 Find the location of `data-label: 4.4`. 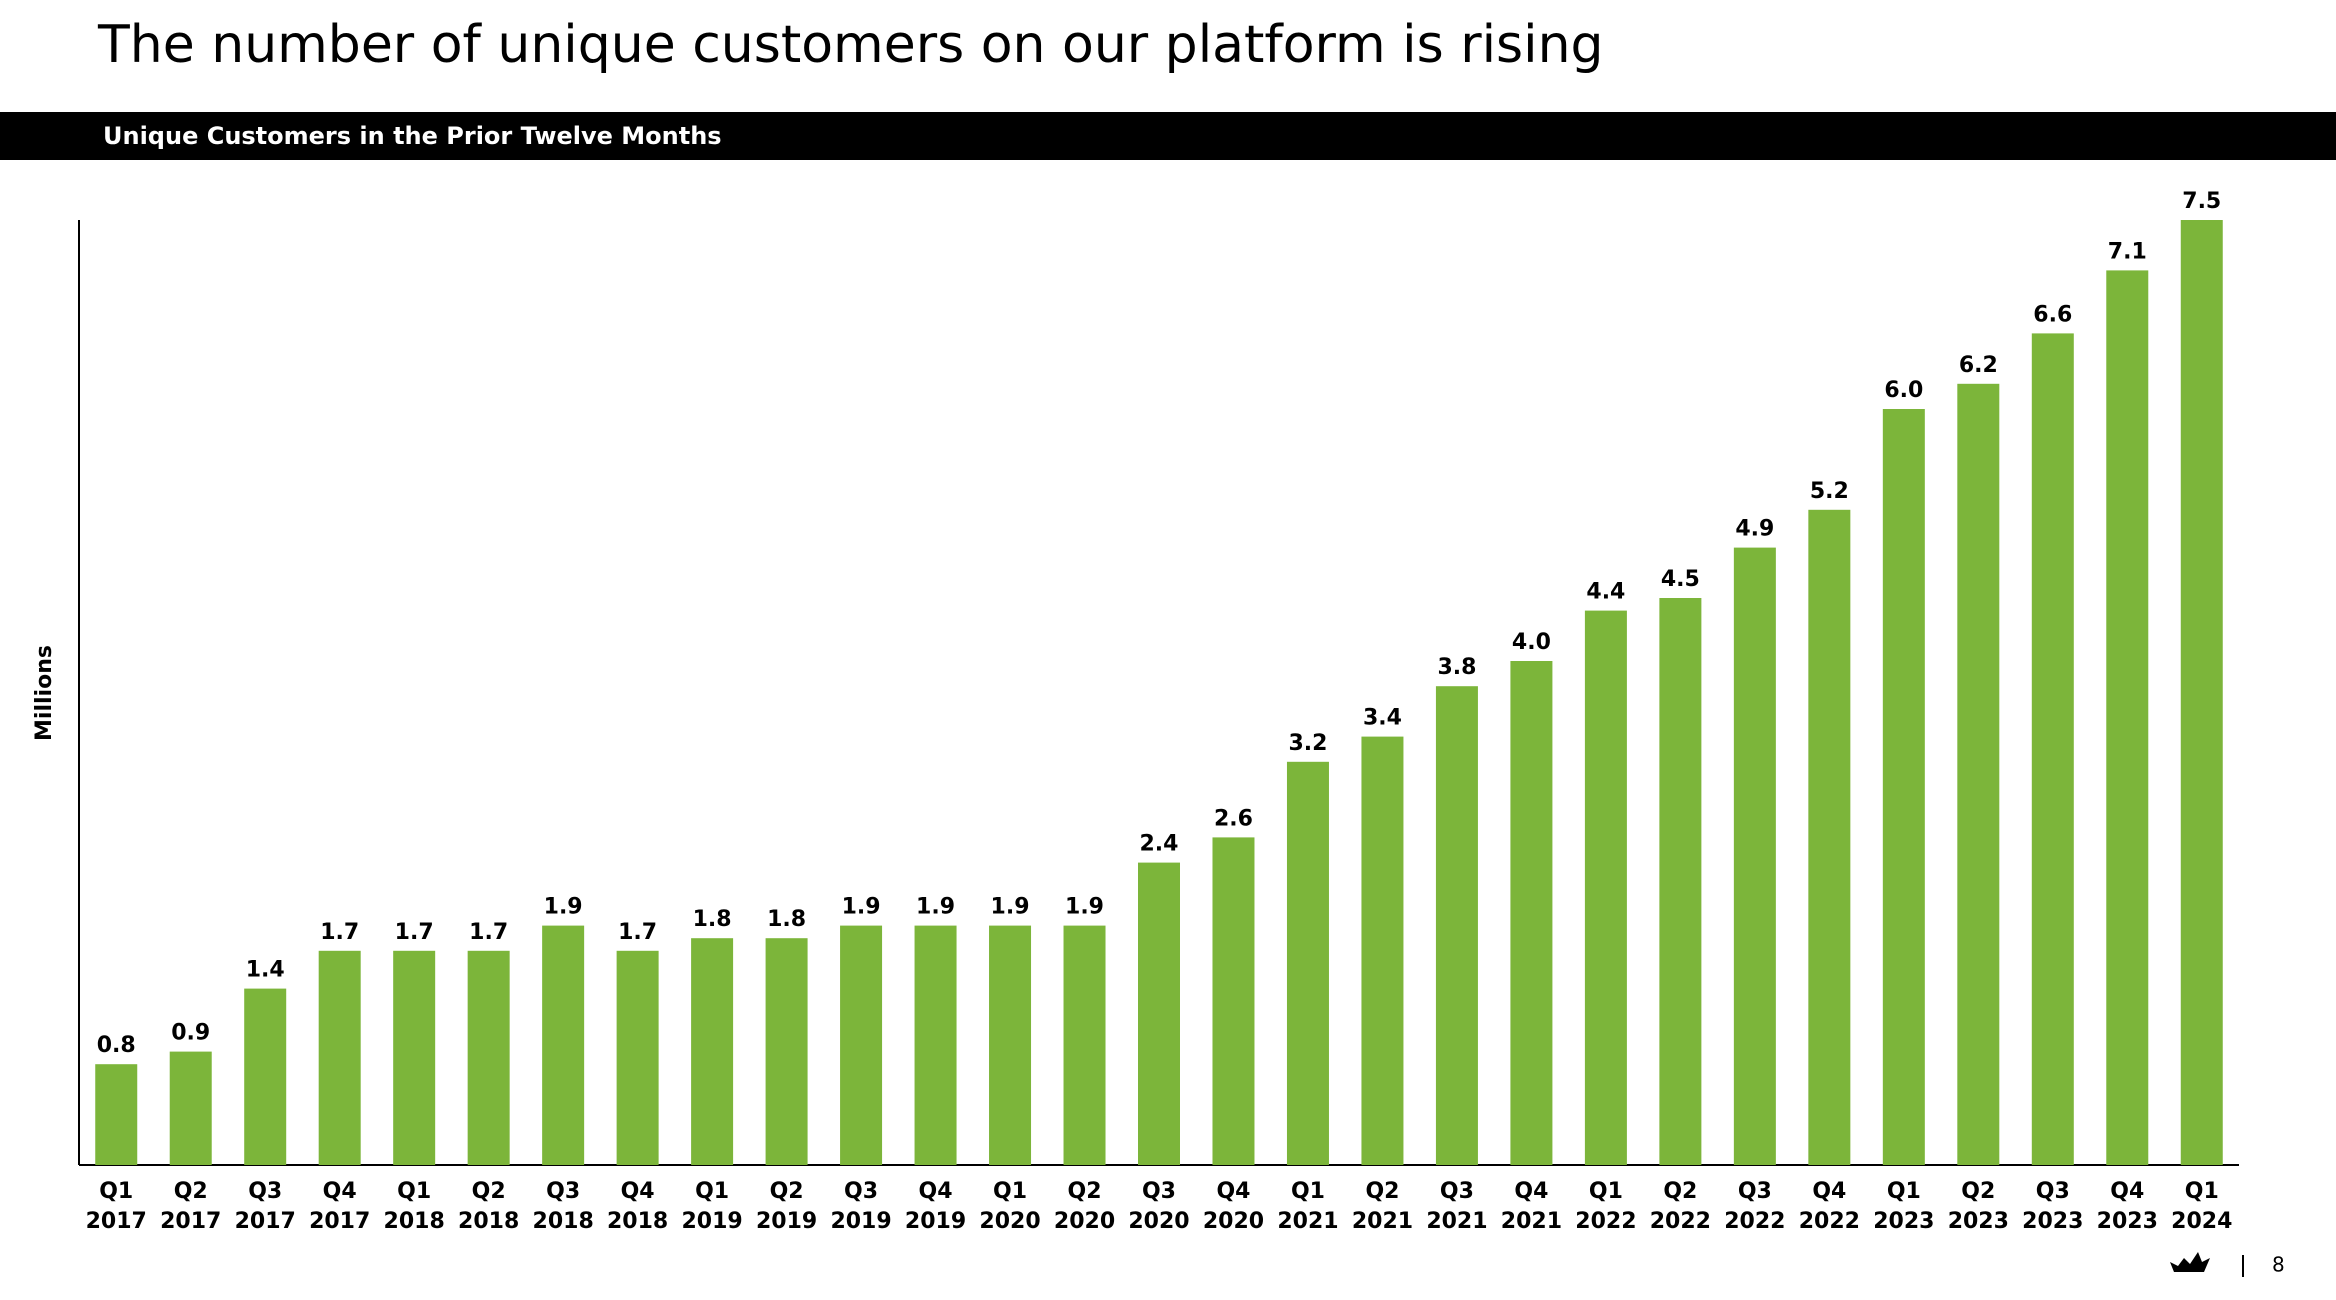

data-label: 4.4 is located at coordinates (1605, 592).